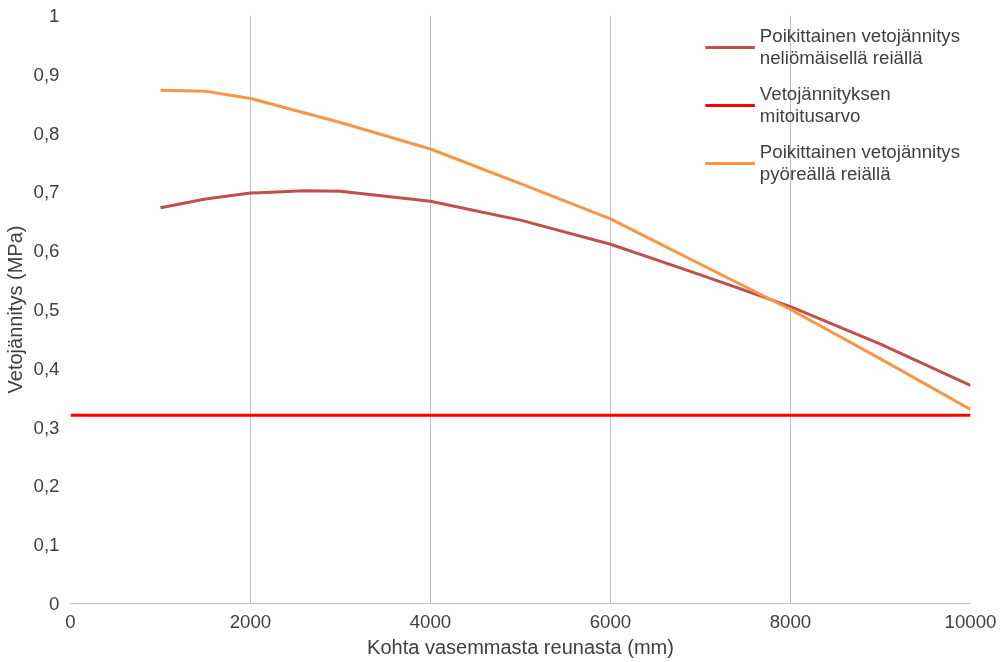  Describe the element at coordinates (970, 621) in the screenshot. I see `x-tick-label: 10000` at that location.